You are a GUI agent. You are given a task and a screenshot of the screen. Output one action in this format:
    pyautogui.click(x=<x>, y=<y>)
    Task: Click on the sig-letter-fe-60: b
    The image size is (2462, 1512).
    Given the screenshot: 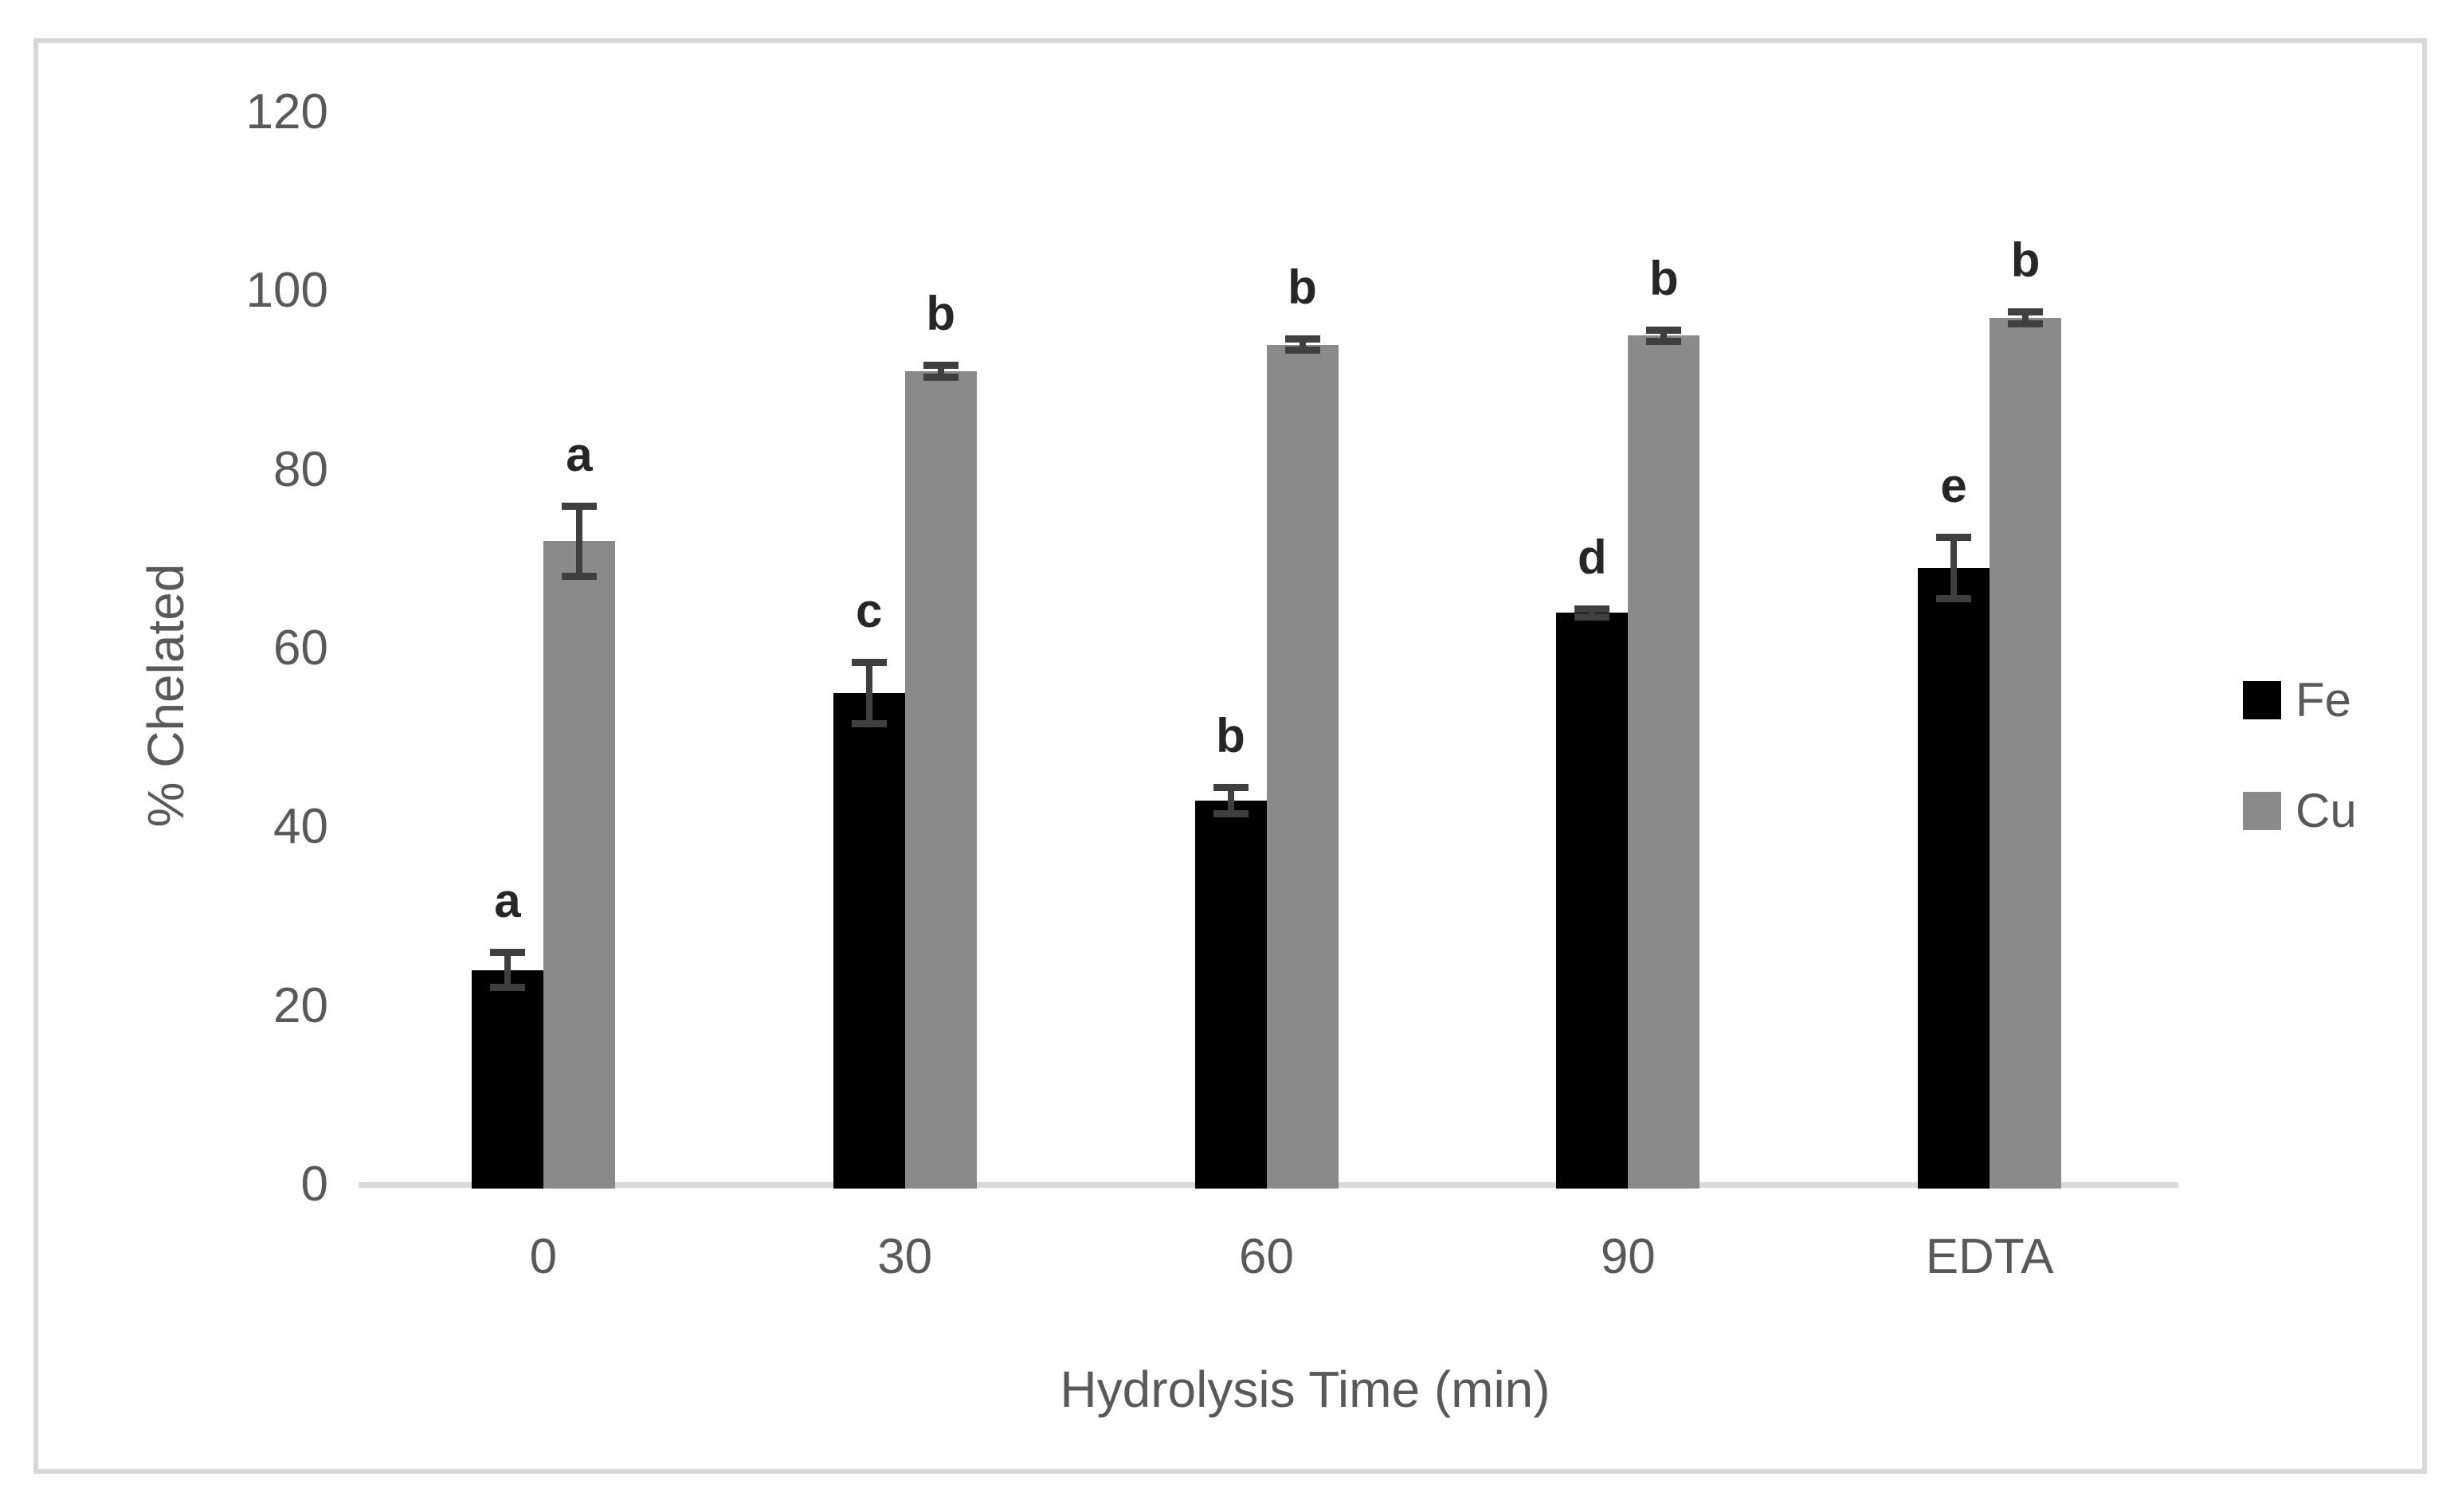 What is the action you would take?
    pyautogui.click(x=1230, y=735)
    